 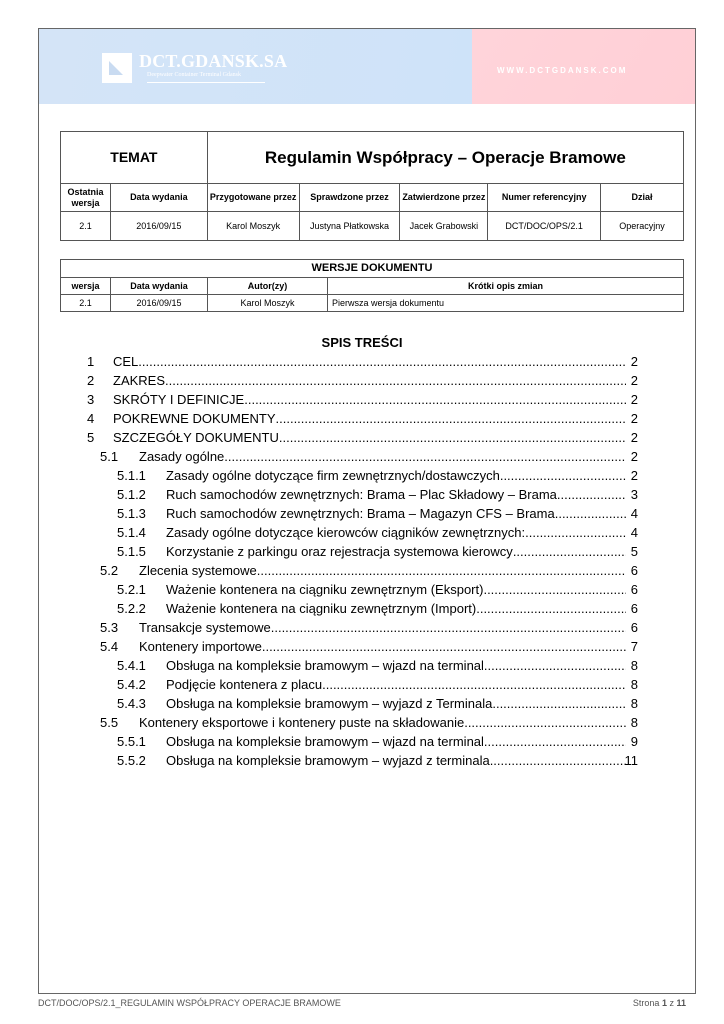 What do you see at coordinates (158, 226) in the screenshot?
I see `mv-cell: 2016/09/15` at bounding box center [158, 226].